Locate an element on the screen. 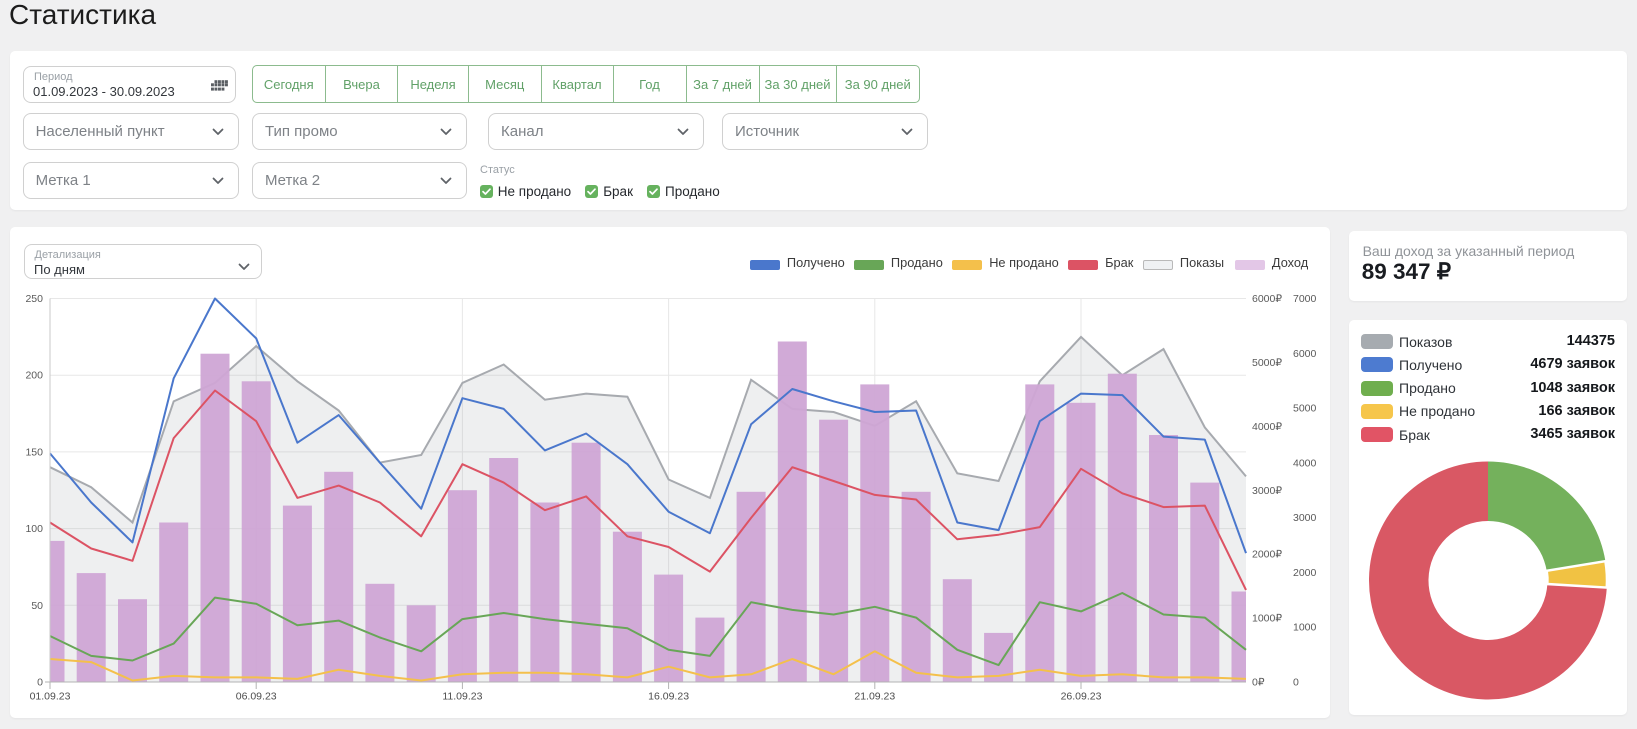  svg-text: 1000 is located at coordinates (1305, 628).